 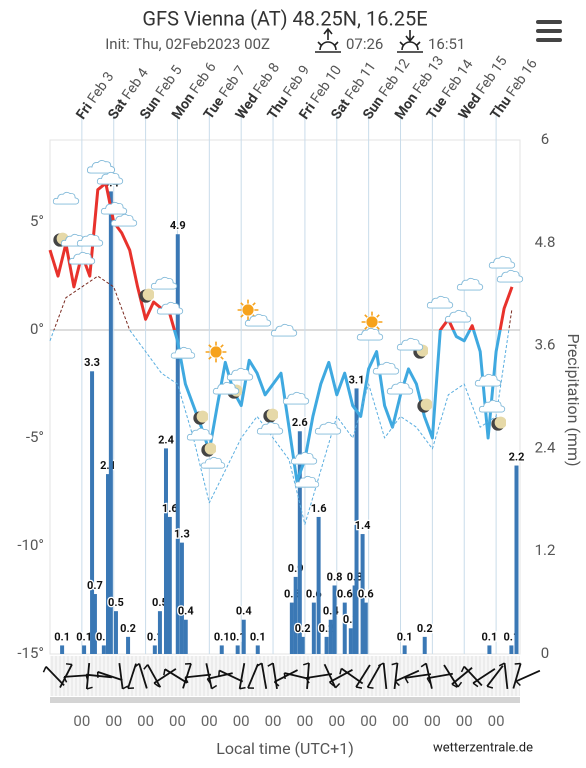 What do you see at coordinates (284, 18) in the screenshot?
I see `title: GFS Vienna (AT) 48.25N, 16.25E` at bounding box center [284, 18].